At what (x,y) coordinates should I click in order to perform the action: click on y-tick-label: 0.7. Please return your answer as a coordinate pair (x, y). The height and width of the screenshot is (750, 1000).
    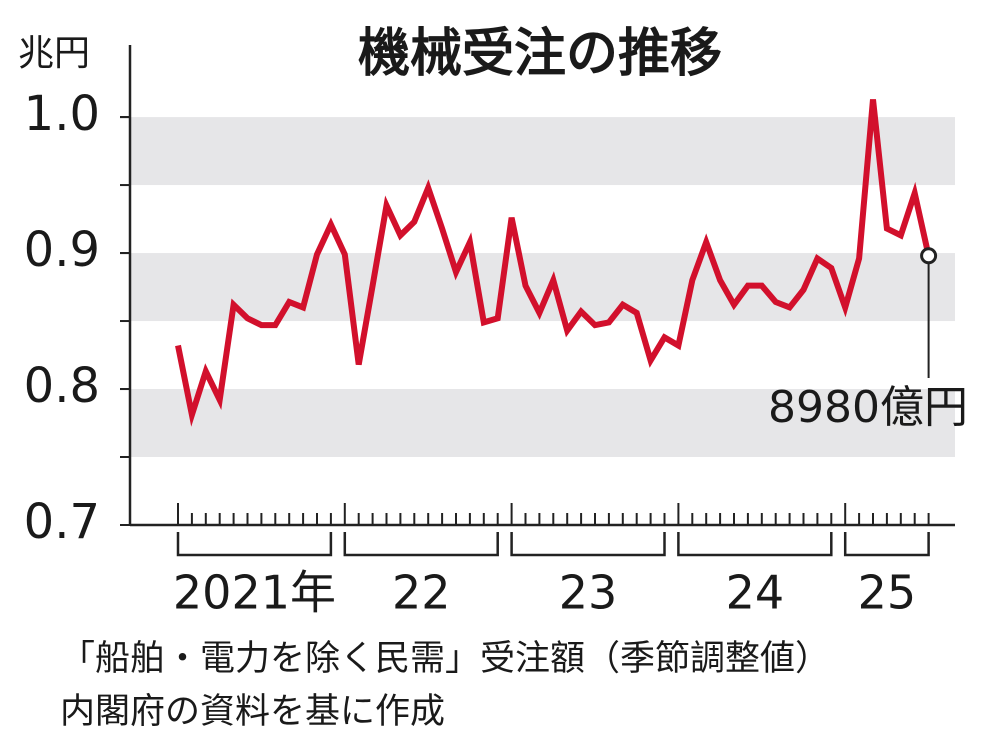
    Looking at the image, I should click on (62, 522).